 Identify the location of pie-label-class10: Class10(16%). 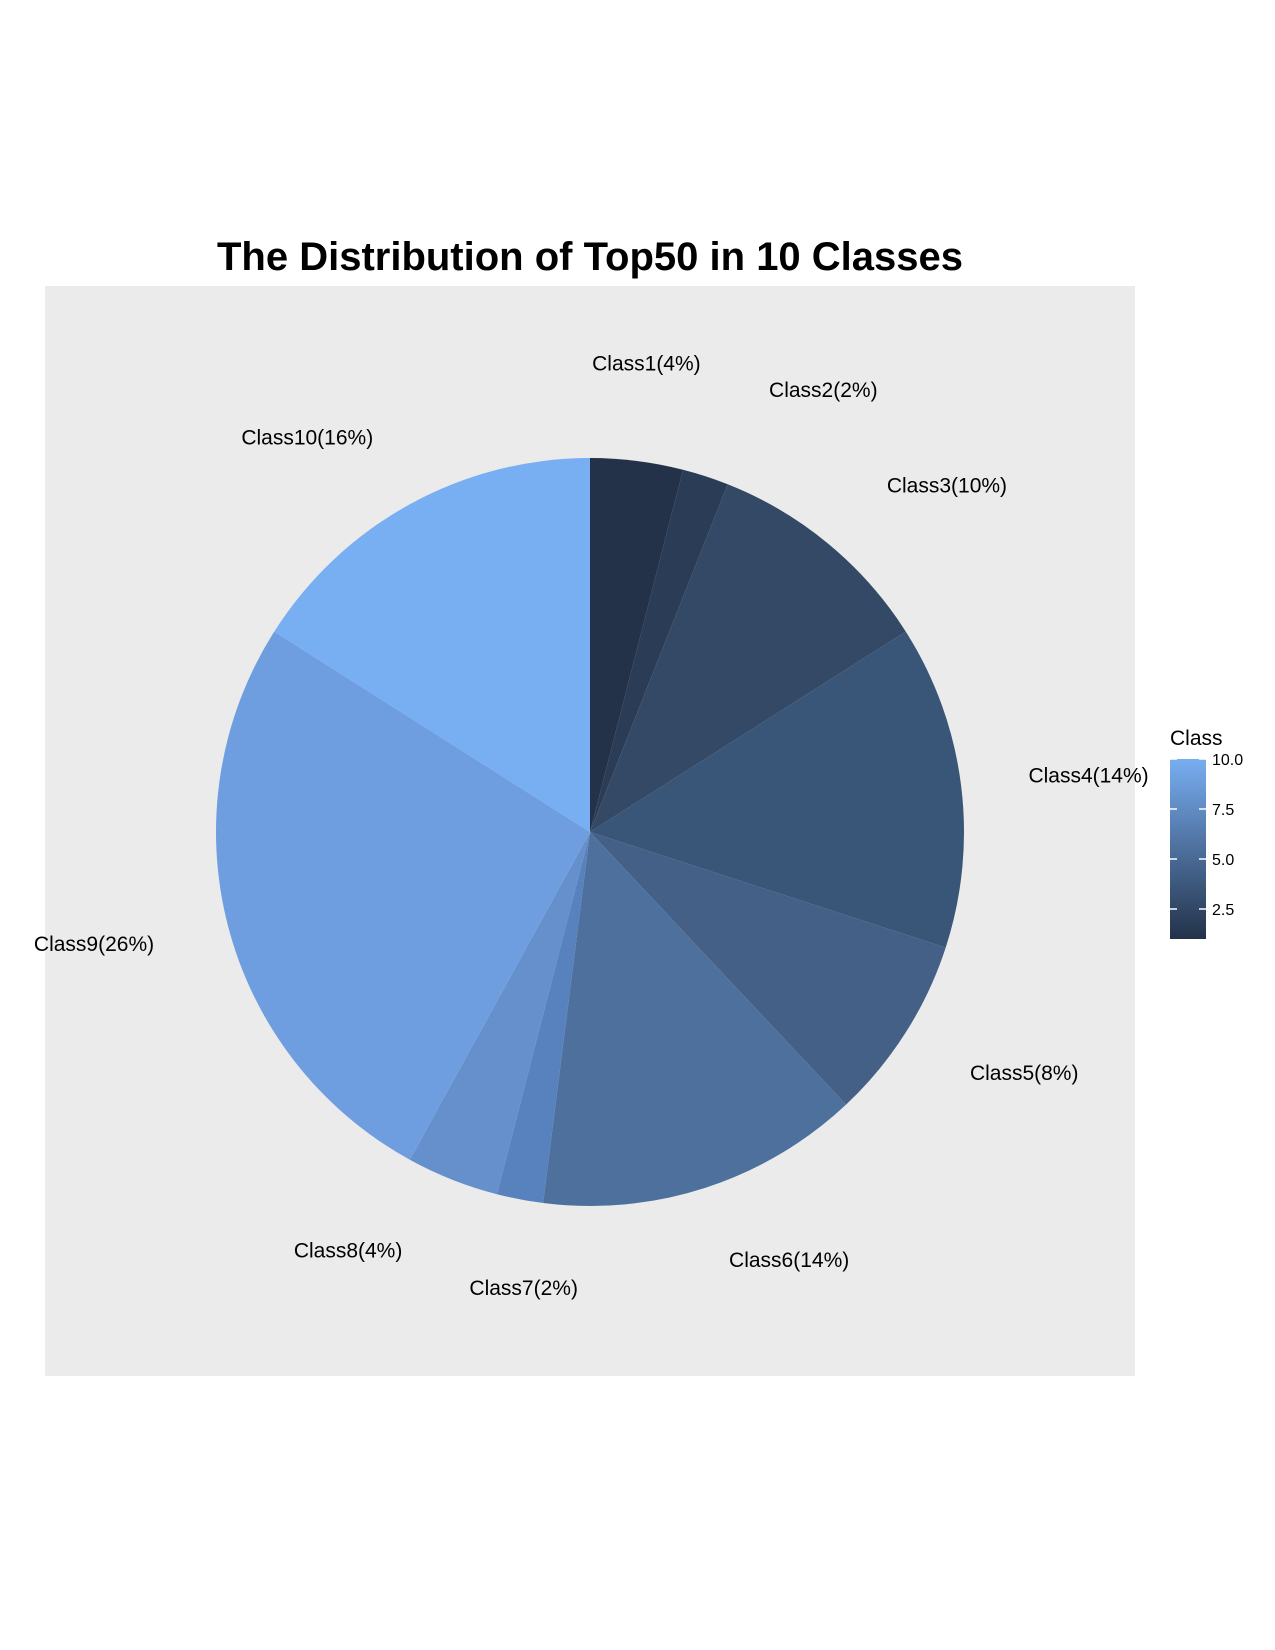
(307, 438).